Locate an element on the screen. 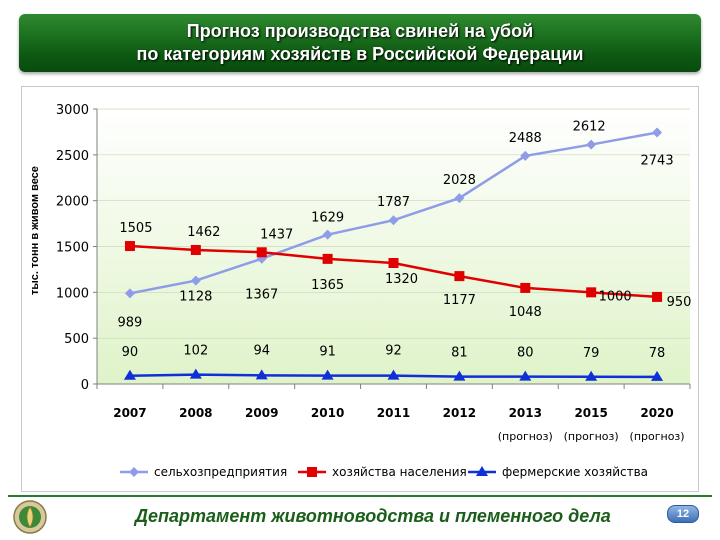 This screenshot has height=540, width=720. data-label: 1787 is located at coordinates (393, 202).